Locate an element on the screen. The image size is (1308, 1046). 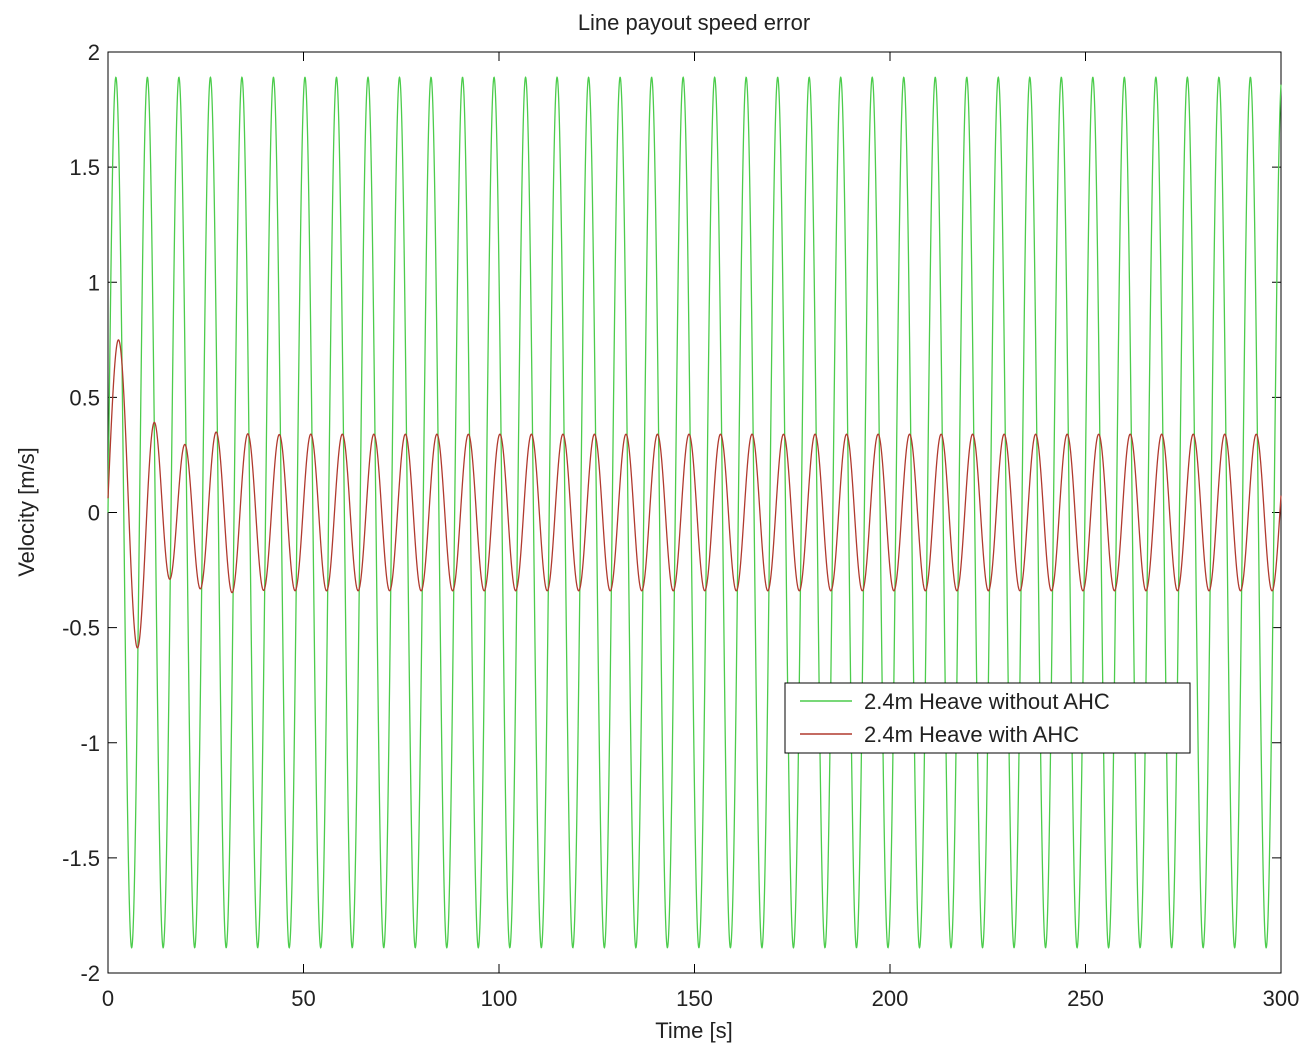
y-tick-label: 1 is located at coordinates (94, 282).